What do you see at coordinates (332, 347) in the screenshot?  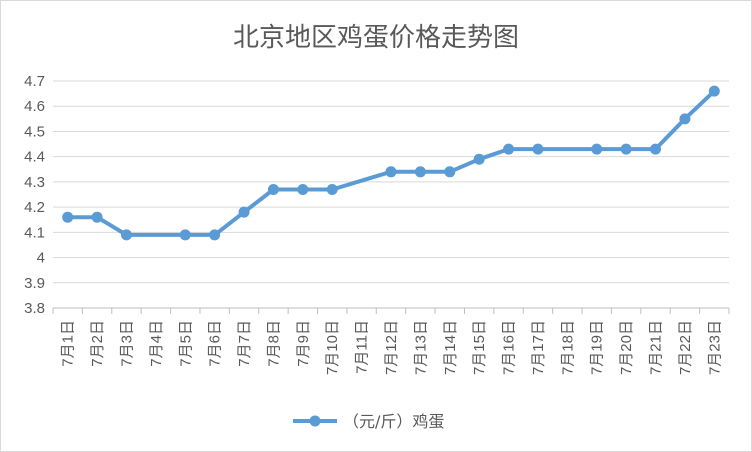 I see `x-tick-label: 7月10日` at bounding box center [332, 347].